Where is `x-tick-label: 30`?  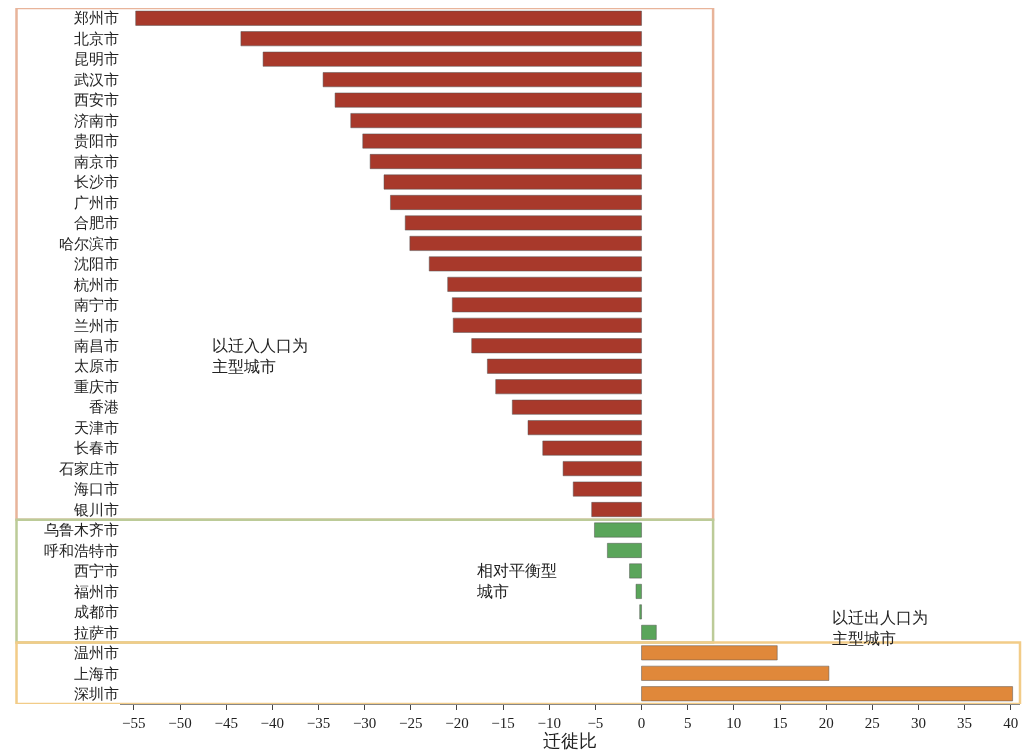 x-tick-label: 30 is located at coordinates (918, 723).